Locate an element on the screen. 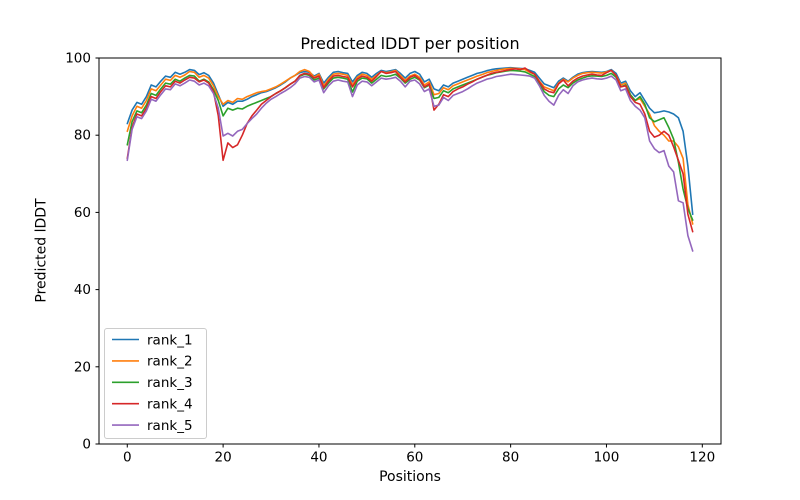 The image size is (800, 500). chart-title: Predicted lDDT per position is located at coordinates (410, 43).